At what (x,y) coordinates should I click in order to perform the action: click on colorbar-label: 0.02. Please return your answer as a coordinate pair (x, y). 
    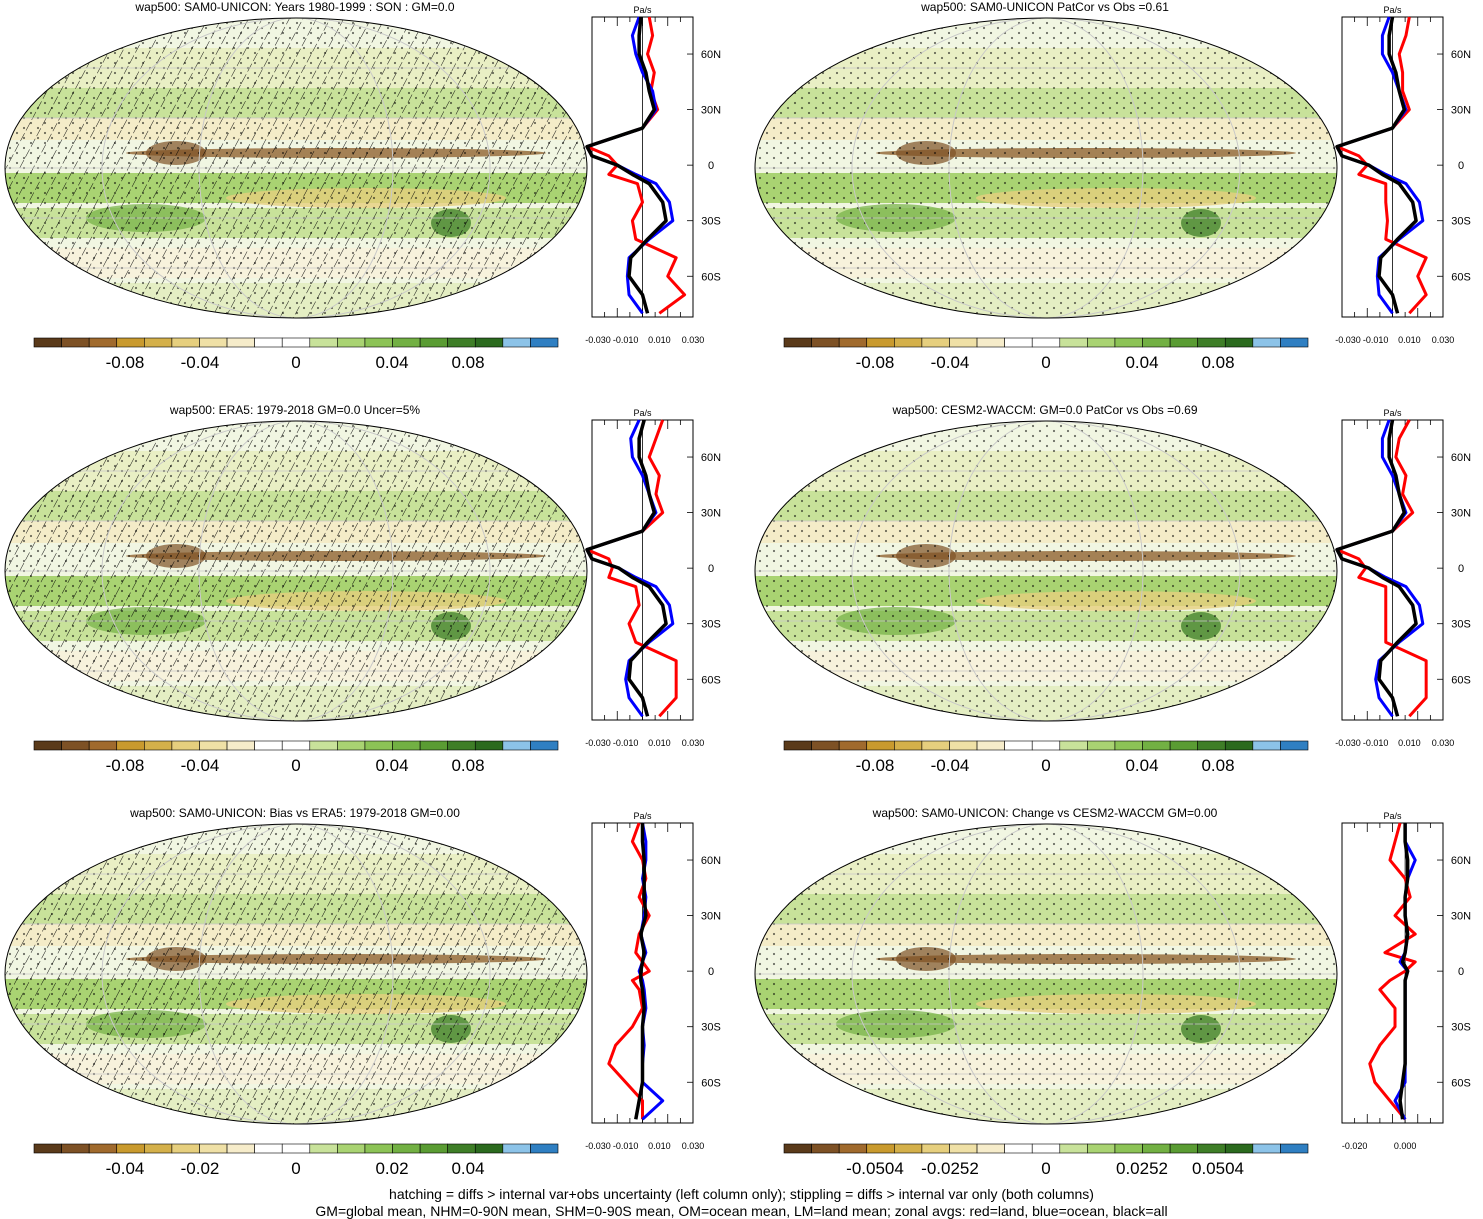
    Looking at the image, I should click on (391, 1168).